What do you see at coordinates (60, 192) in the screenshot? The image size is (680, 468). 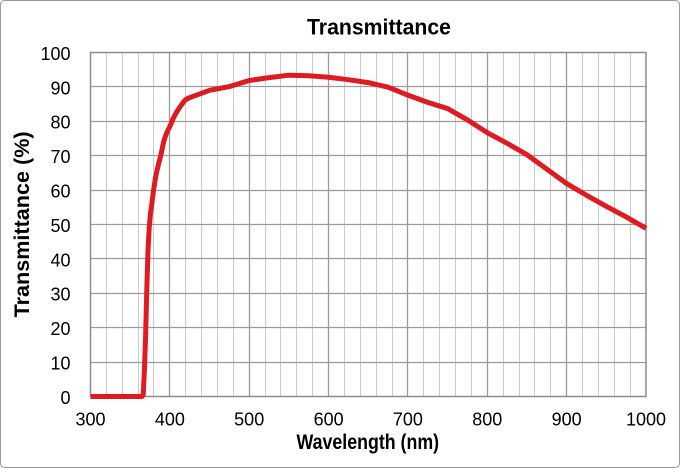 I see `svg-text: 60` at bounding box center [60, 192].